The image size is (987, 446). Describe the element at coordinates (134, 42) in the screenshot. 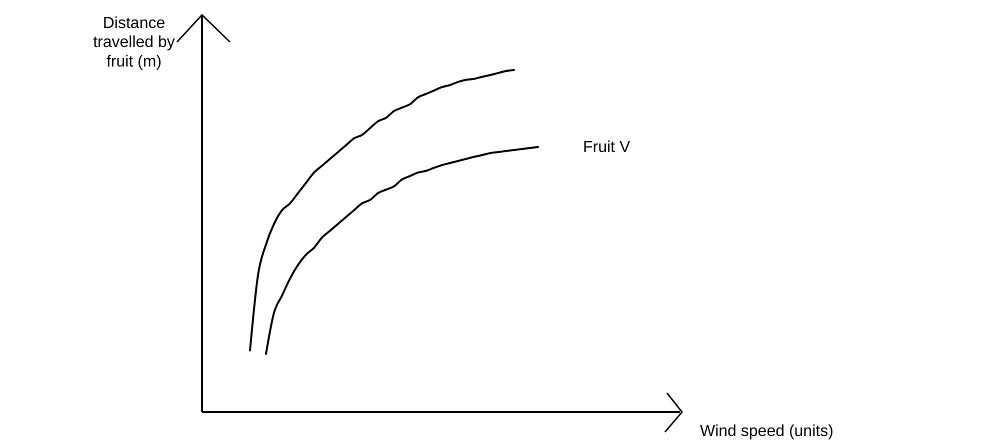

I see `y-axis-title: Distance travelled by fruit (m)` at that location.